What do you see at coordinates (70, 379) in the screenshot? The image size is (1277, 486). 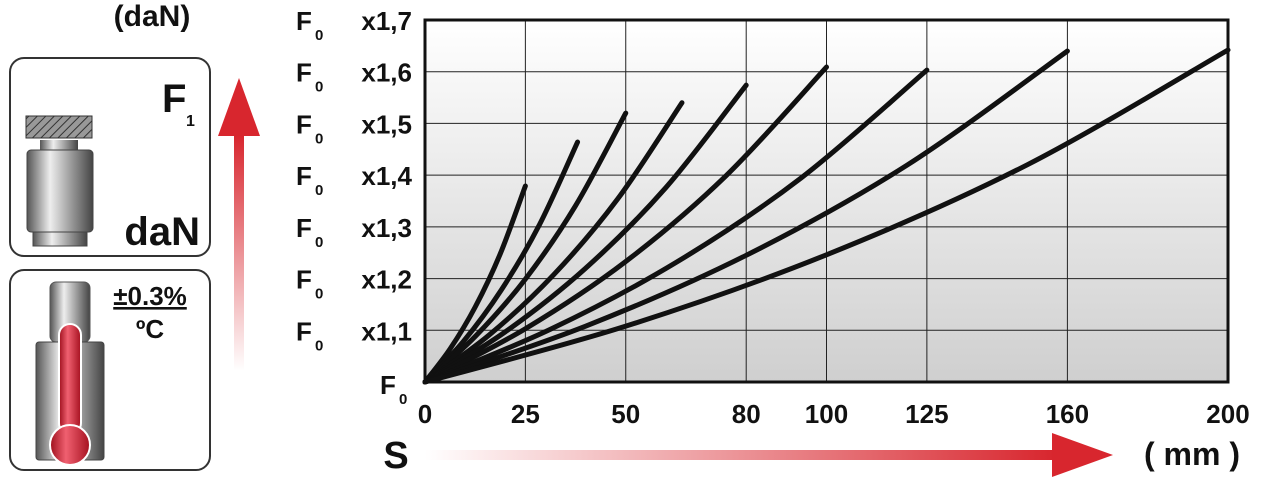 I see `thermometer-stem` at bounding box center [70, 379].